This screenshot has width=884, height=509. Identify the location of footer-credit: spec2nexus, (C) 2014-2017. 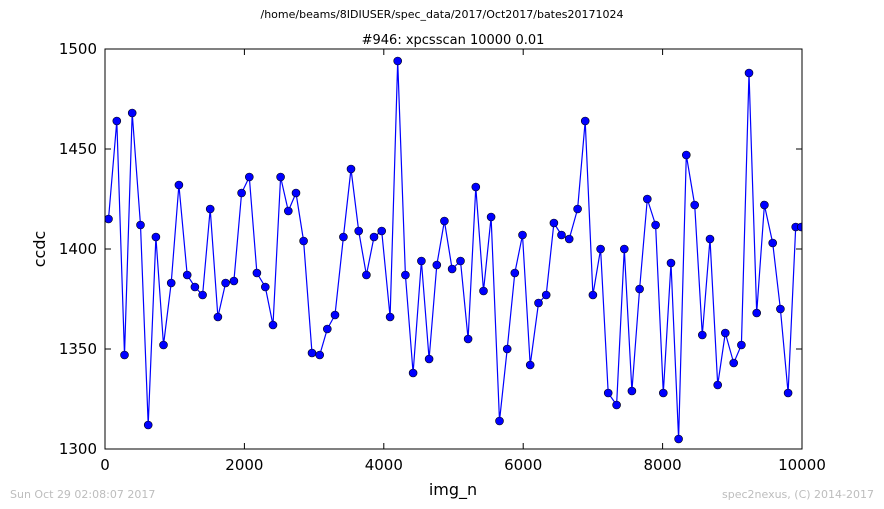
(798, 494).